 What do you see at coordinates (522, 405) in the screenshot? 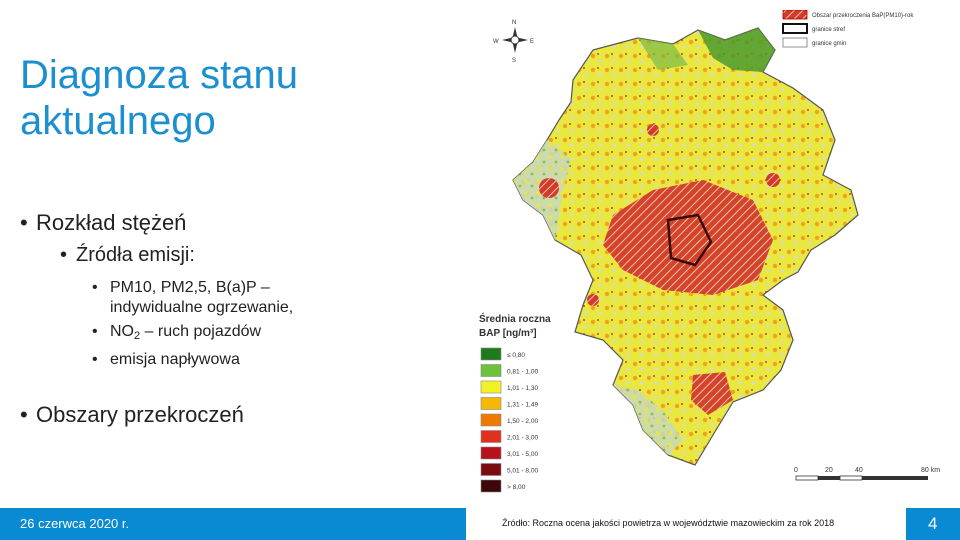
I see `legend-label: 1,31 - 1,49` at bounding box center [522, 405].